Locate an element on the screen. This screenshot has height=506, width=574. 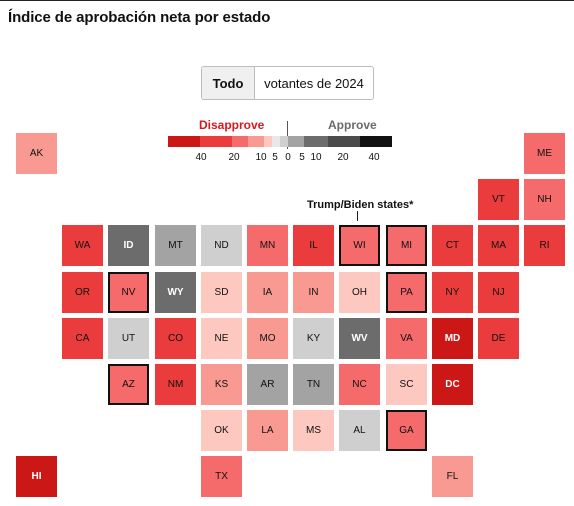
state-tile-nv: NV is located at coordinates (128, 292).